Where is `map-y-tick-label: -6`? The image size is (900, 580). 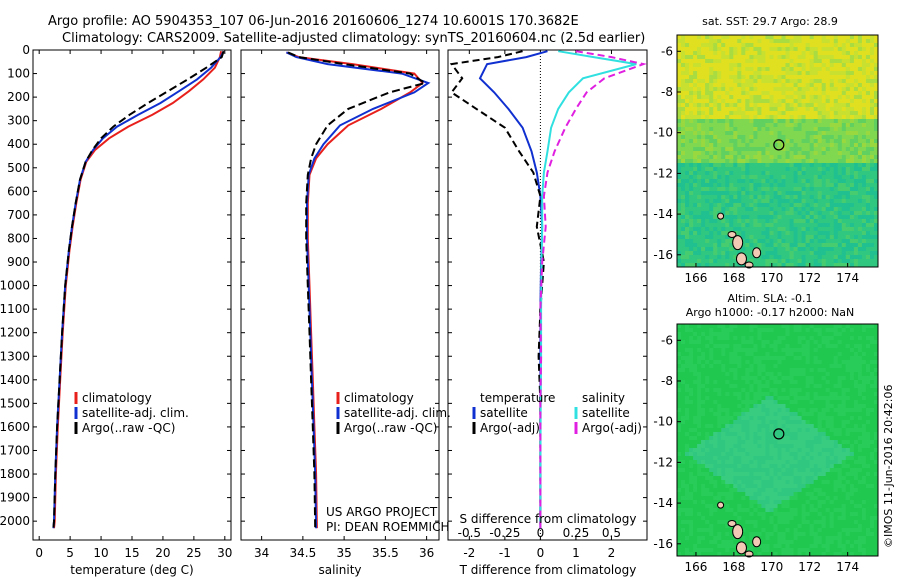
map-y-tick-label: -6 is located at coordinates (667, 51).